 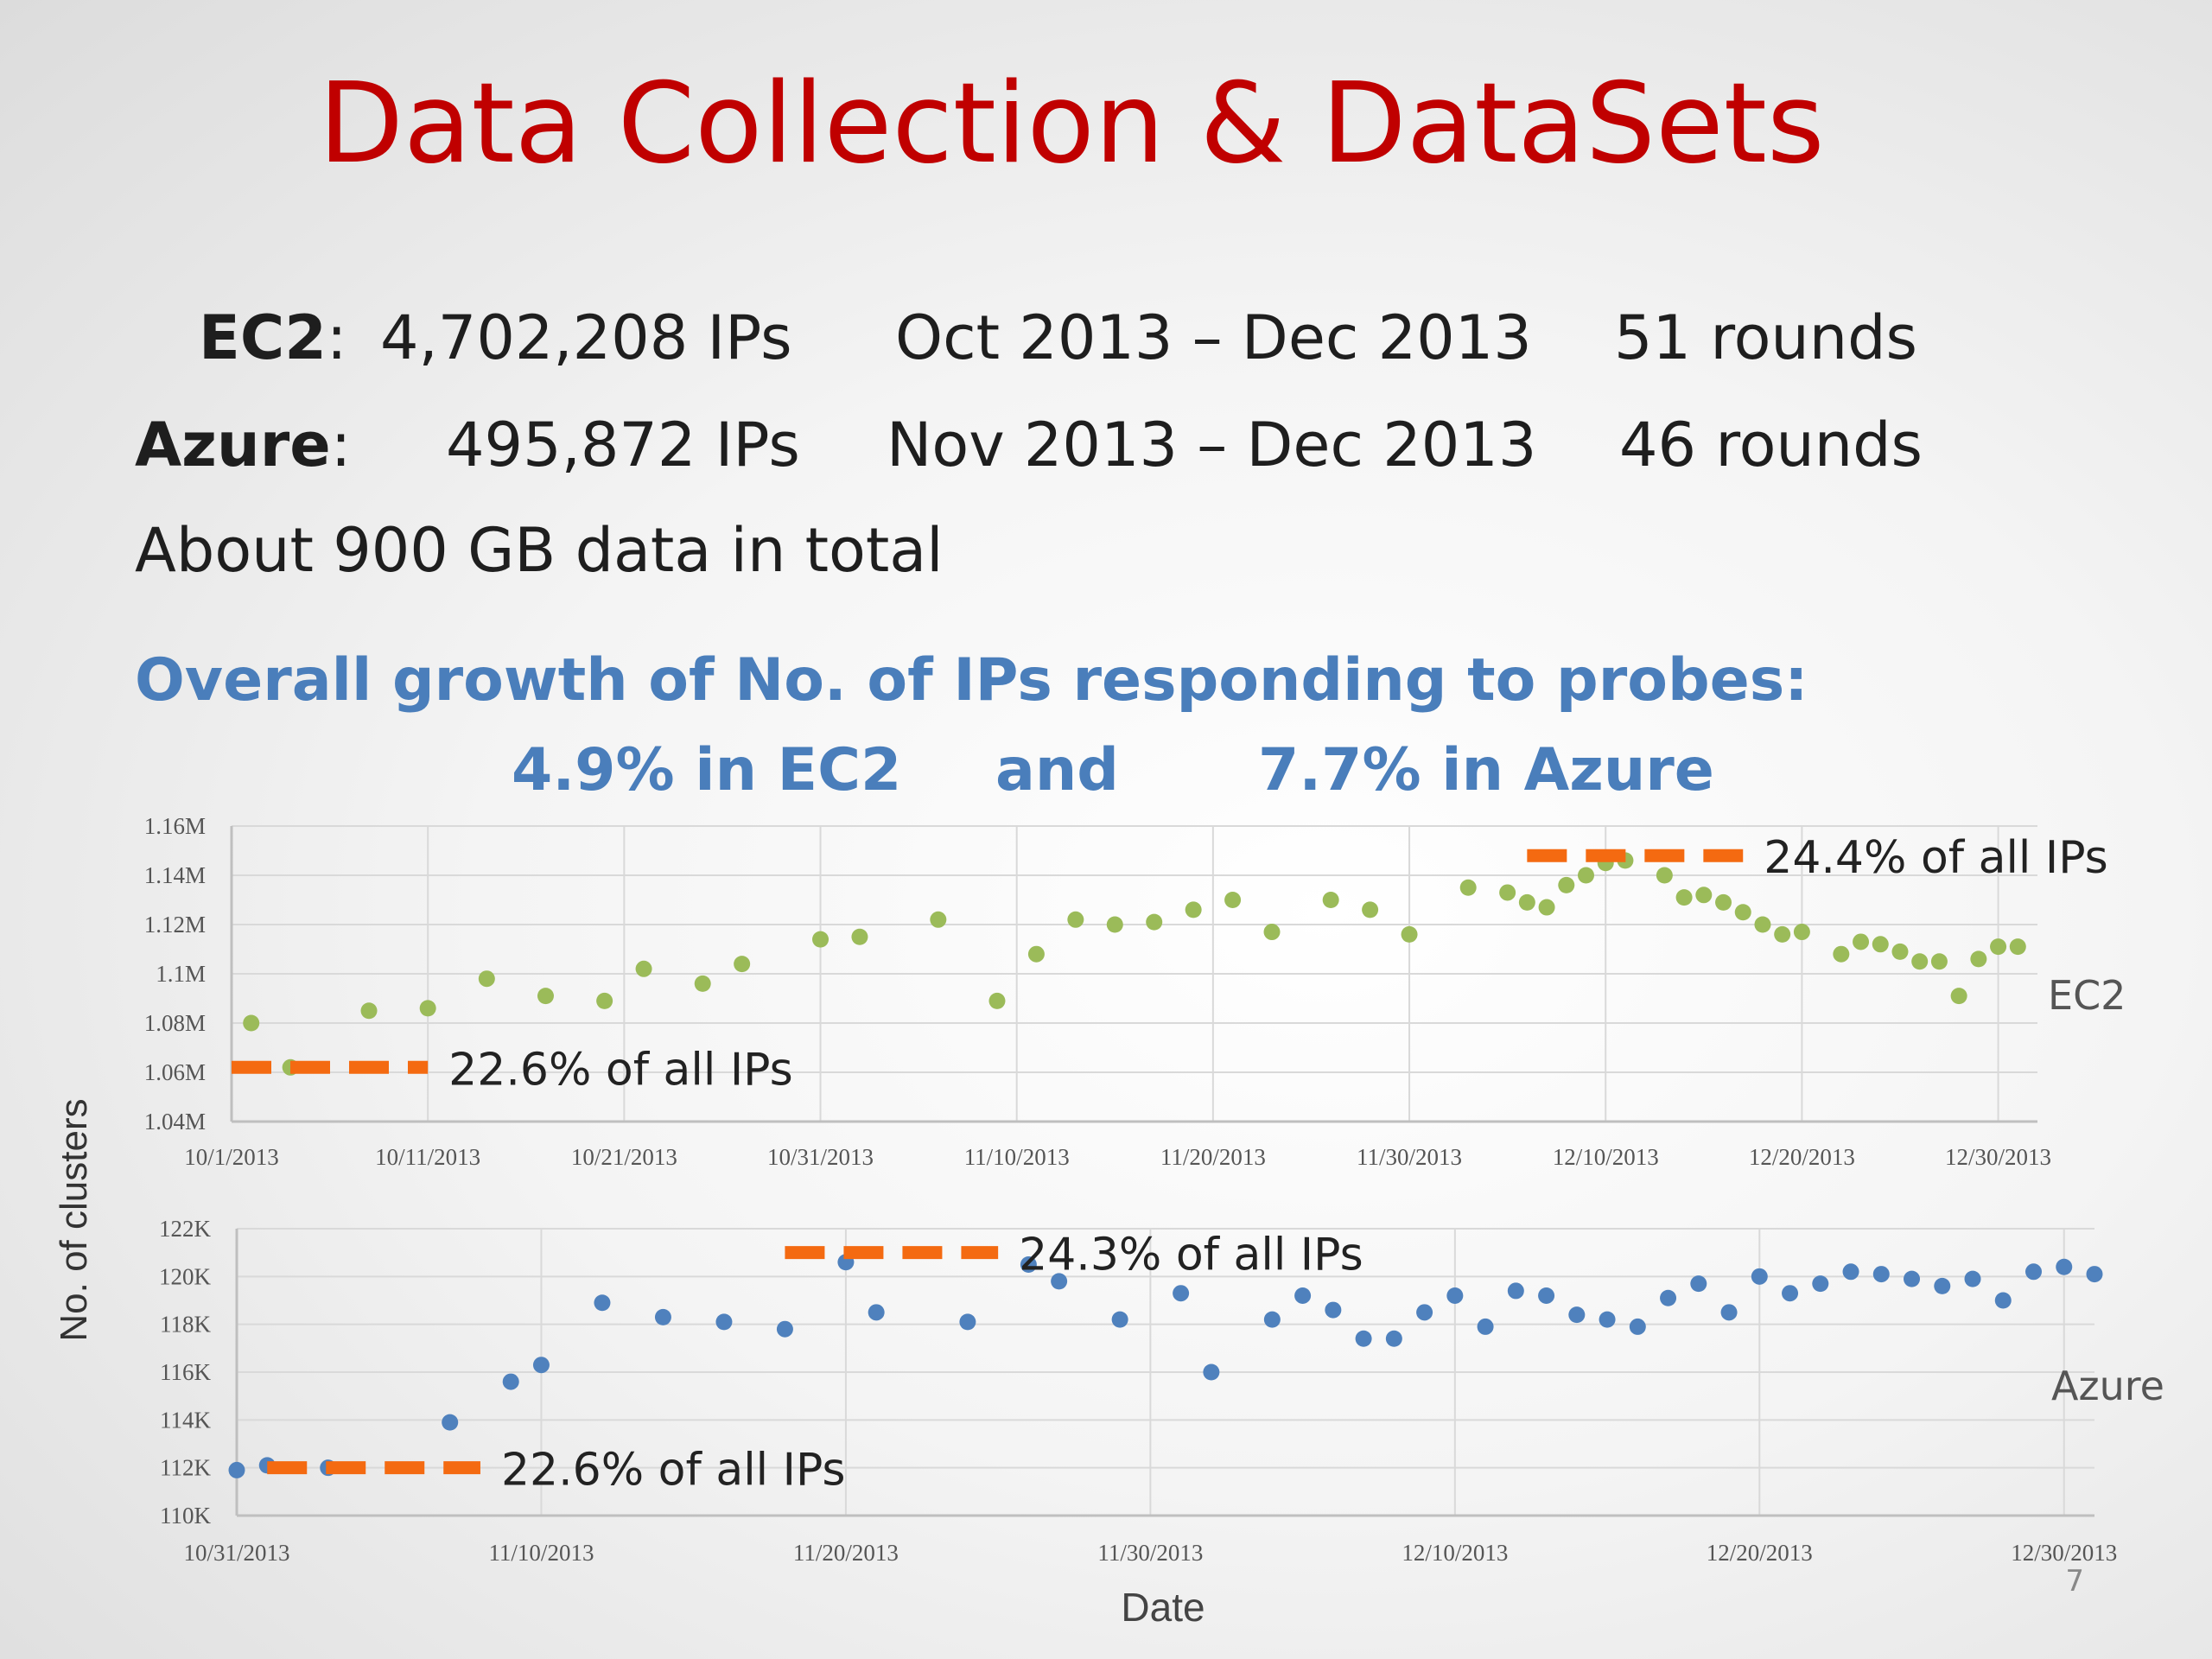 What do you see at coordinates (185, 1372) in the screenshot?
I see `y-tick-label: 116K` at bounding box center [185, 1372].